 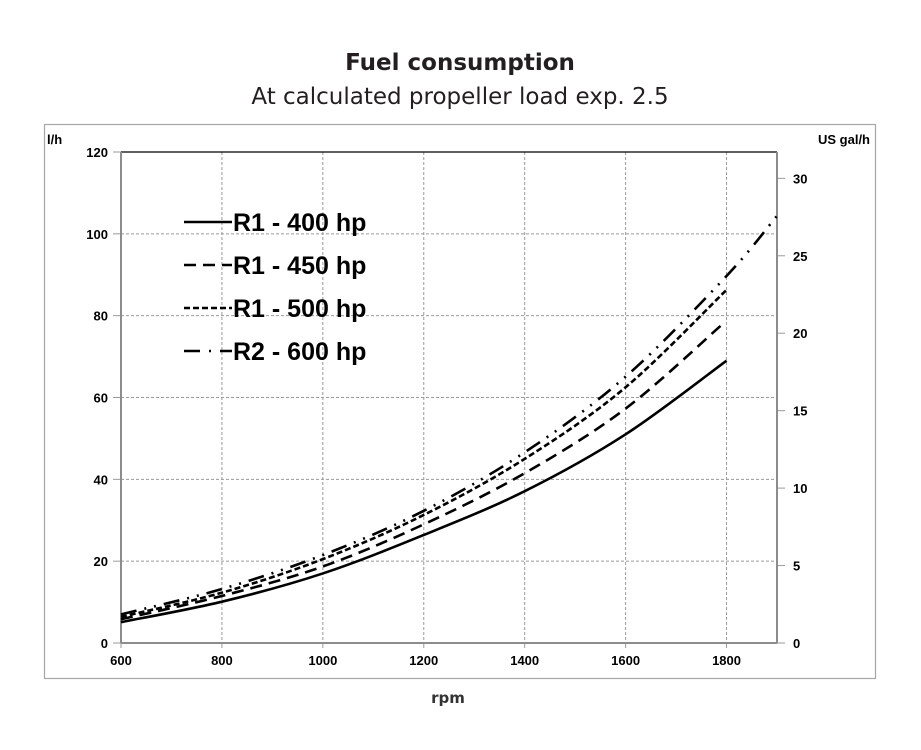 I want to click on right-tick-label: 5, so click(x=796, y=566).